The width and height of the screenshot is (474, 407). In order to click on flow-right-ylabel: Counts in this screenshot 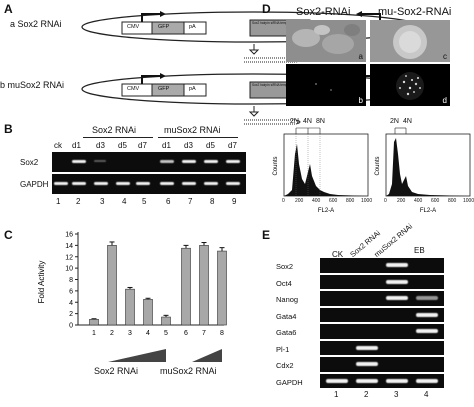, I will do `click(378, 165)`.